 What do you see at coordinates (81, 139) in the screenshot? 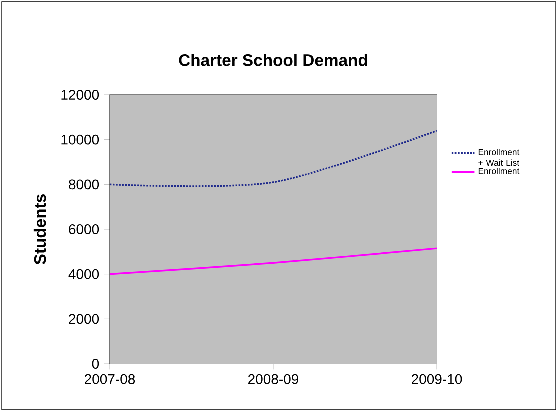
I see `y-tick-label: 10000` at bounding box center [81, 139].